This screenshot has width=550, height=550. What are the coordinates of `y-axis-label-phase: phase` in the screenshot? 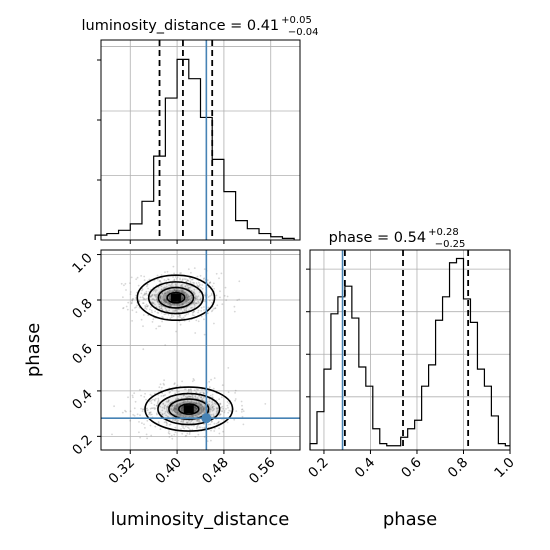 It's located at (33, 350).